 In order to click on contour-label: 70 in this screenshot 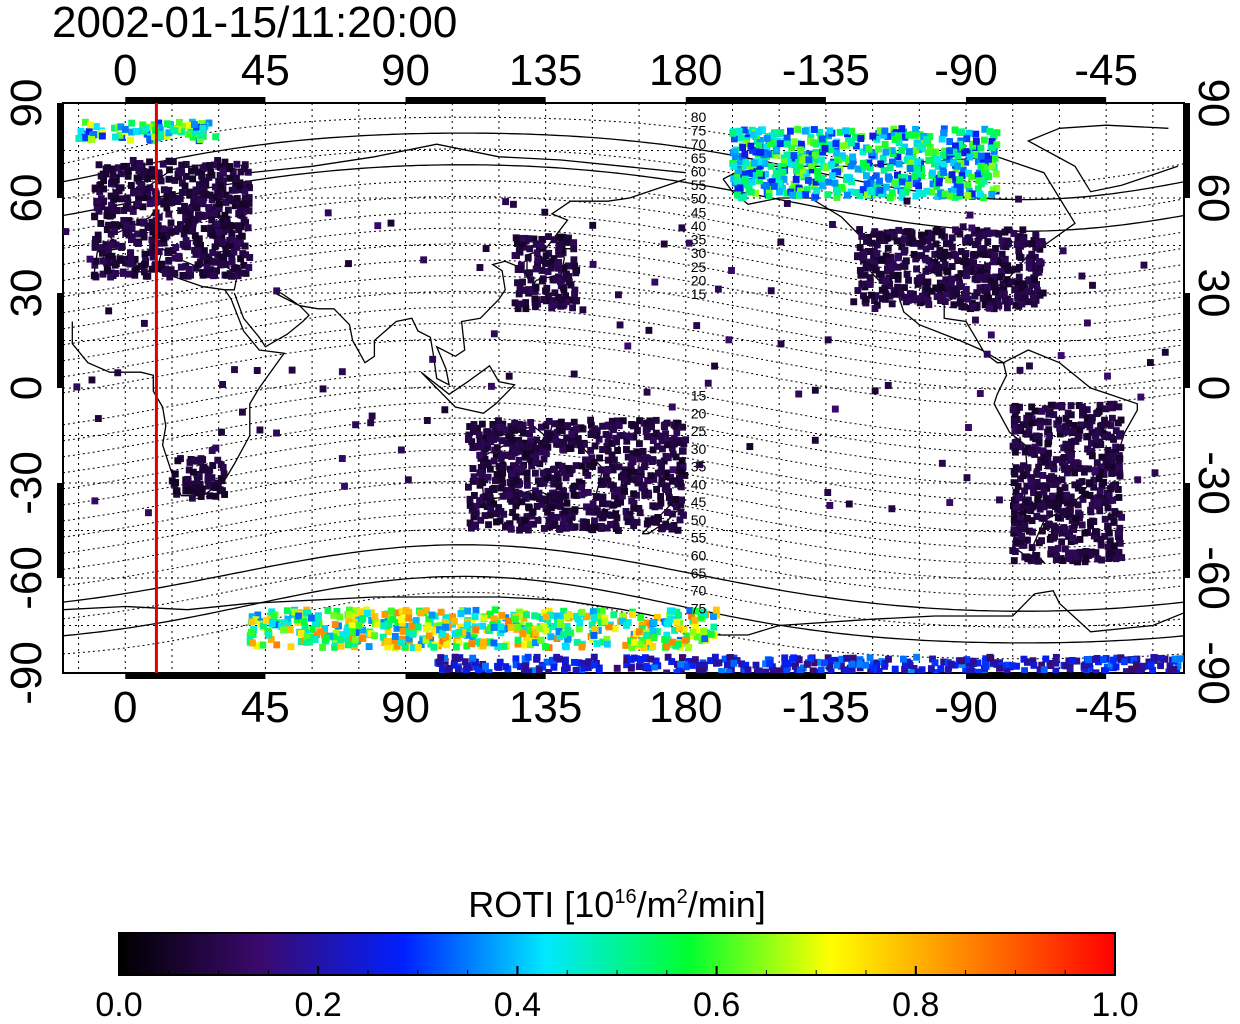, I will do `click(699, 144)`.